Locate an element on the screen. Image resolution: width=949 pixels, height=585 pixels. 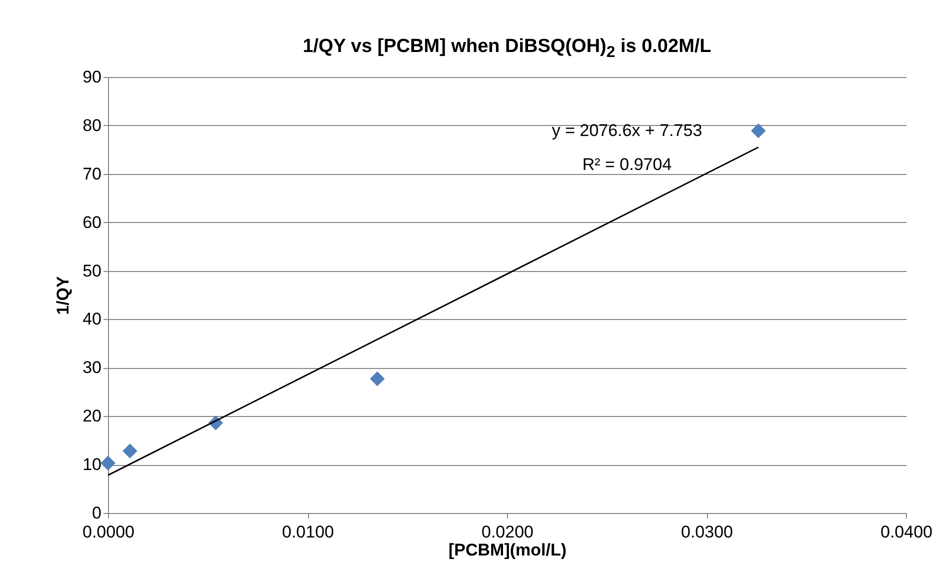
chart-title: 1/QY vs [PCBM] when DiBSQ(OH)$_{2}$ is 0.02M/L is located at coordinates (507, 49).